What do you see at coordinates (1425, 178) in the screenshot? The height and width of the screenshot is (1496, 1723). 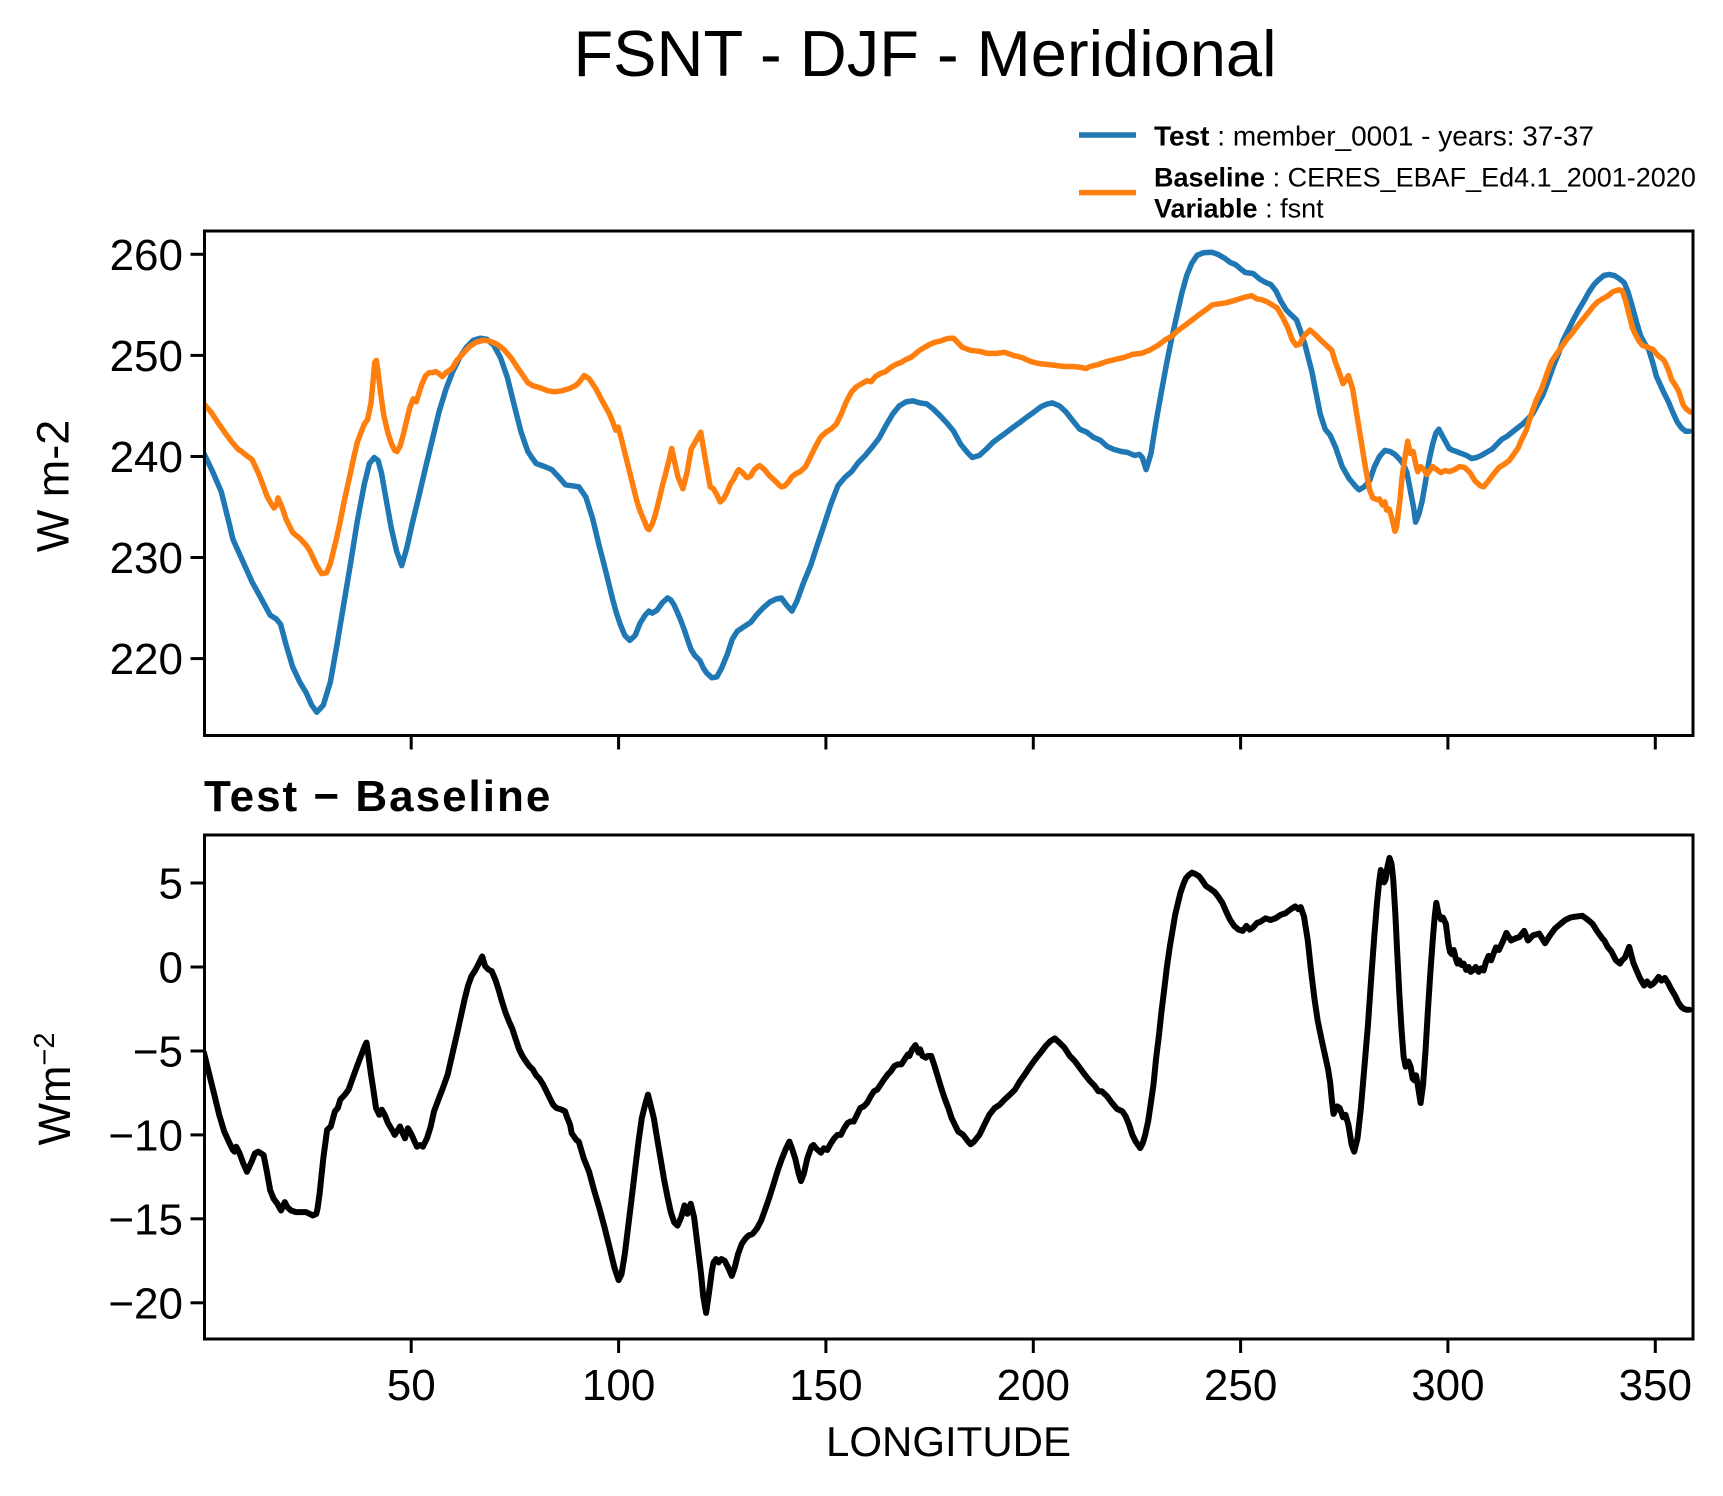 I see `svg-text:Baseline : CERES_EBAF_Ed4.1_20: Baseline : CERES_EBAF_Ed4.1_2001-2020` at bounding box center [1425, 178].